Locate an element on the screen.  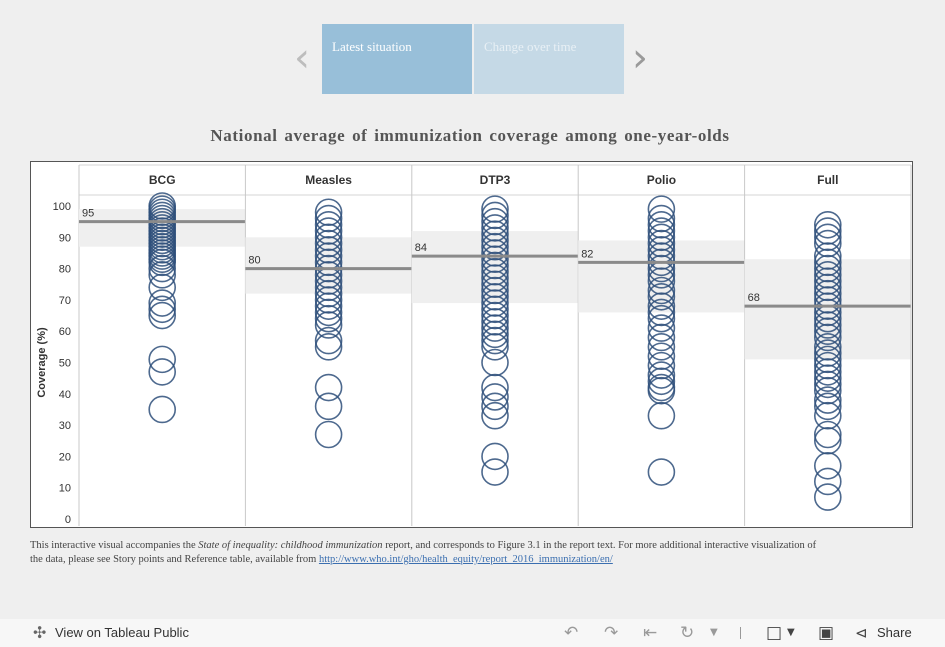
previous-story-point-icon: ‹ is located at coordinates (302, 58).